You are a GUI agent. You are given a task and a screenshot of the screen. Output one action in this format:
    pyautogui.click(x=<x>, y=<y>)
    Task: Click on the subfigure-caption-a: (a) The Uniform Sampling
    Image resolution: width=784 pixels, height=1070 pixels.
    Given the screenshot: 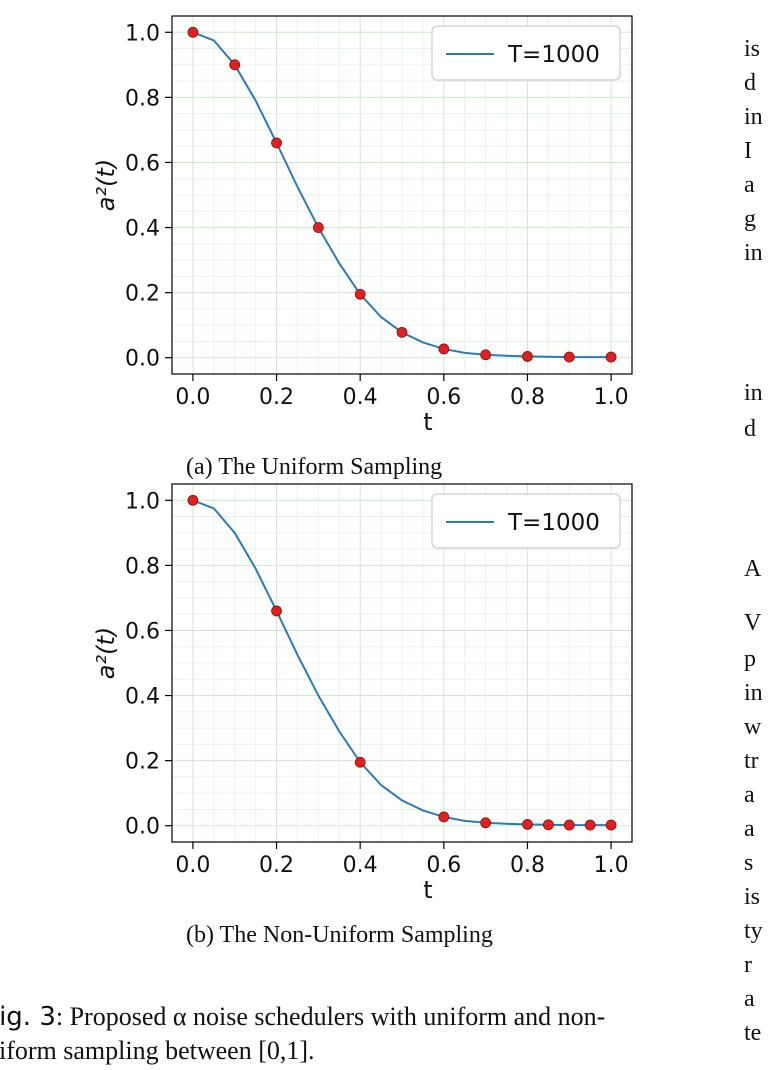 What is the action you would take?
    pyautogui.click(x=314, y=467)
    